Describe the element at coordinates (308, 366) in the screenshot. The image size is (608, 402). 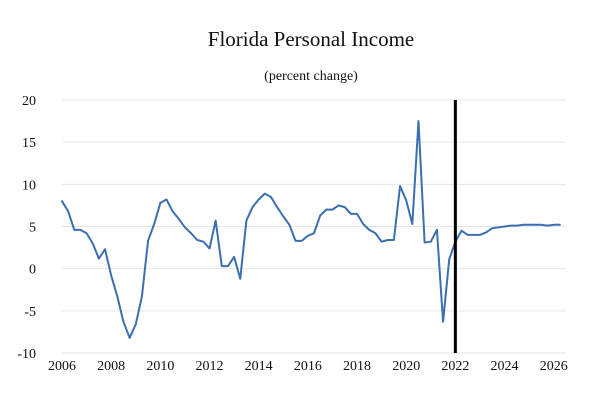
I see `x-tick-label: 2016` at that location.